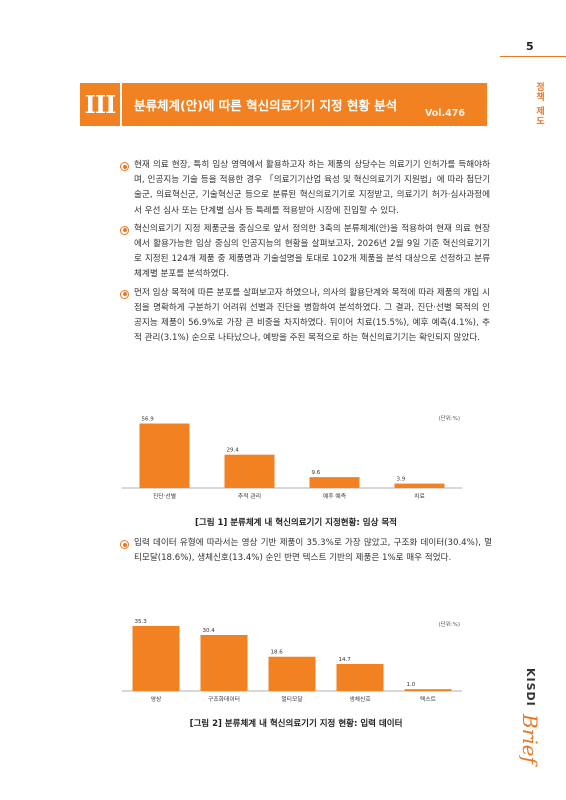 Image resolution: width=566 pixels, height=800 pixels. Describe the element at coordinates (360, 699) in the screenshot. I see `chart-category-label: 생체신호` at that location.